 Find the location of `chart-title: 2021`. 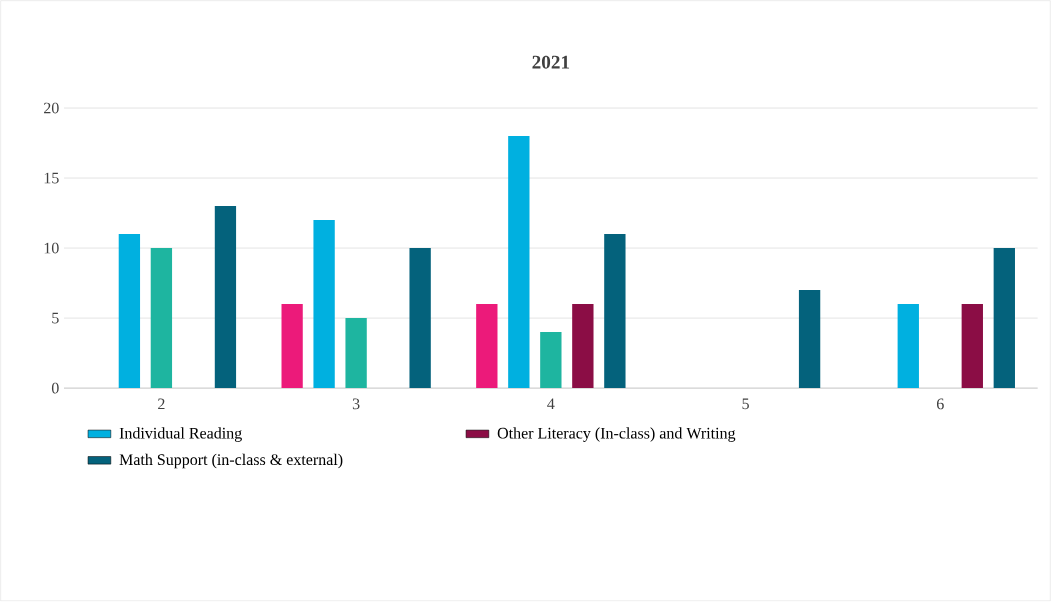

chart-title: 2021 is located at coordinates (551, 62).